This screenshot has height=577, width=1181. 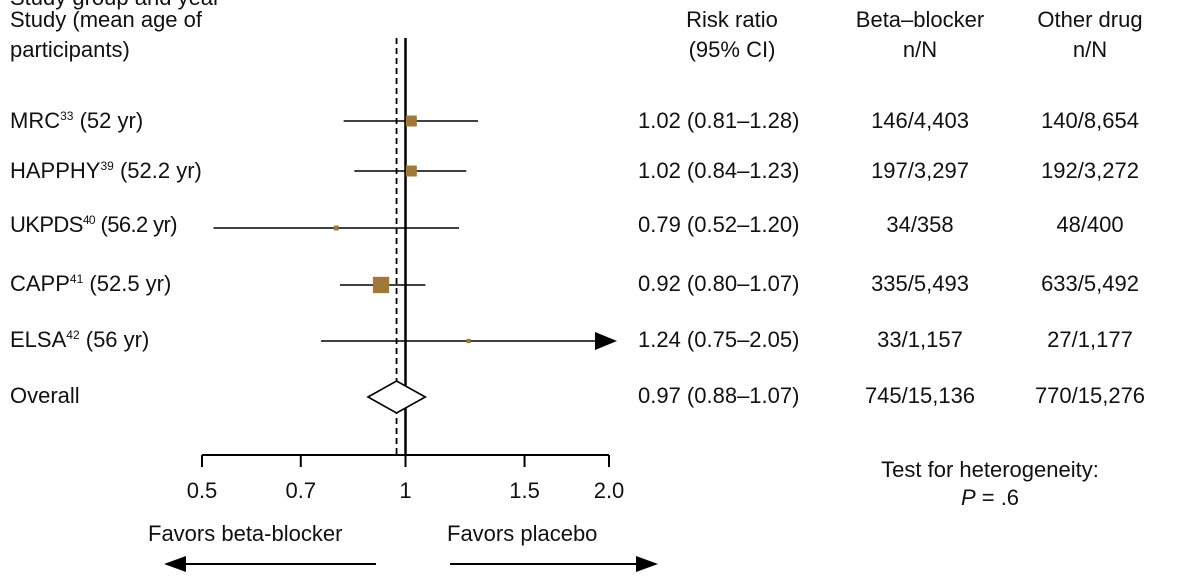 What do you see at coordinates (93, 284) in the screenshot?
I see `study-label-capp: CAPP41 (52.5 yr)` at bounding box center [93, 284].